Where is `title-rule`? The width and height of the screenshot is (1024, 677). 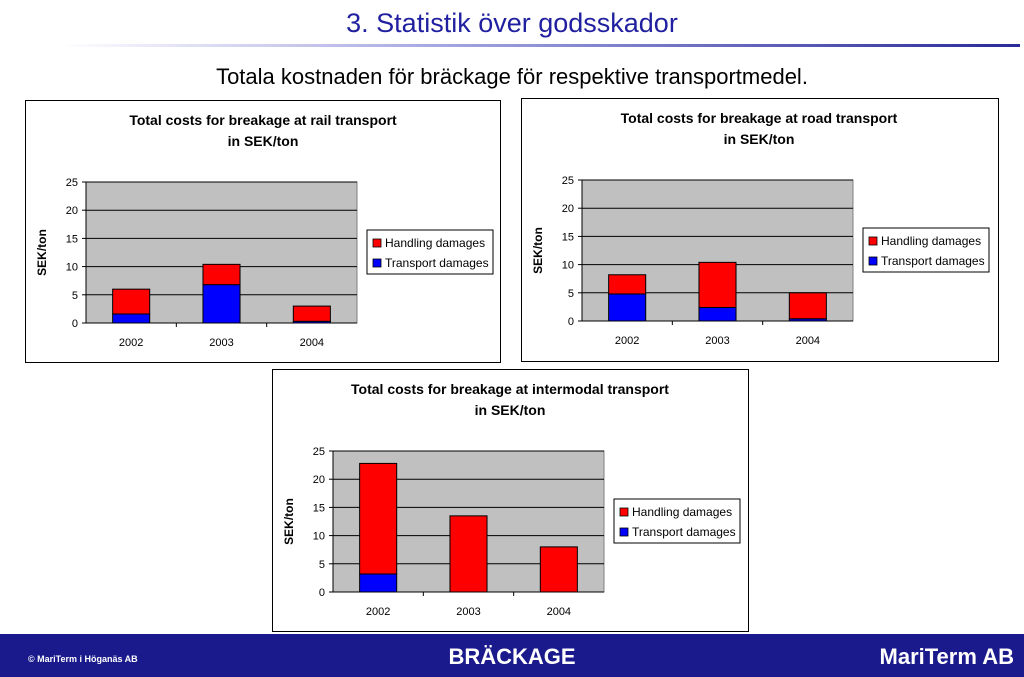 title-rule is located at coordinates (540, 45).